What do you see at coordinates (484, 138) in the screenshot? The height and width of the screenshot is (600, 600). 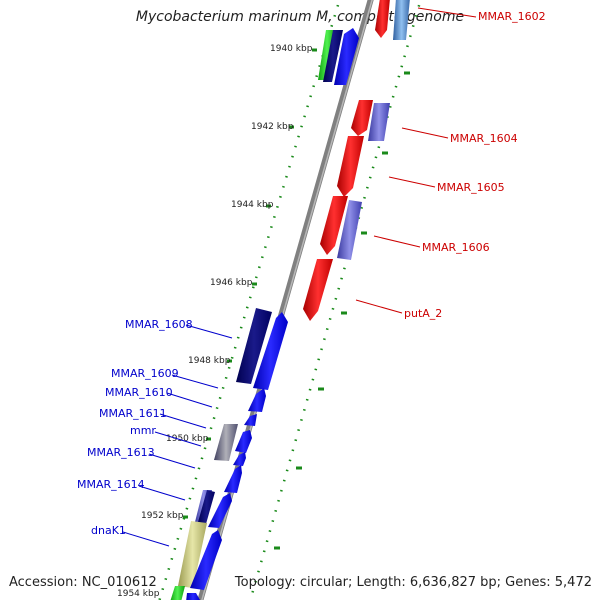 I see `gene-label-mmar-1604: MMAR_1604` at bounding box center [484, 138].